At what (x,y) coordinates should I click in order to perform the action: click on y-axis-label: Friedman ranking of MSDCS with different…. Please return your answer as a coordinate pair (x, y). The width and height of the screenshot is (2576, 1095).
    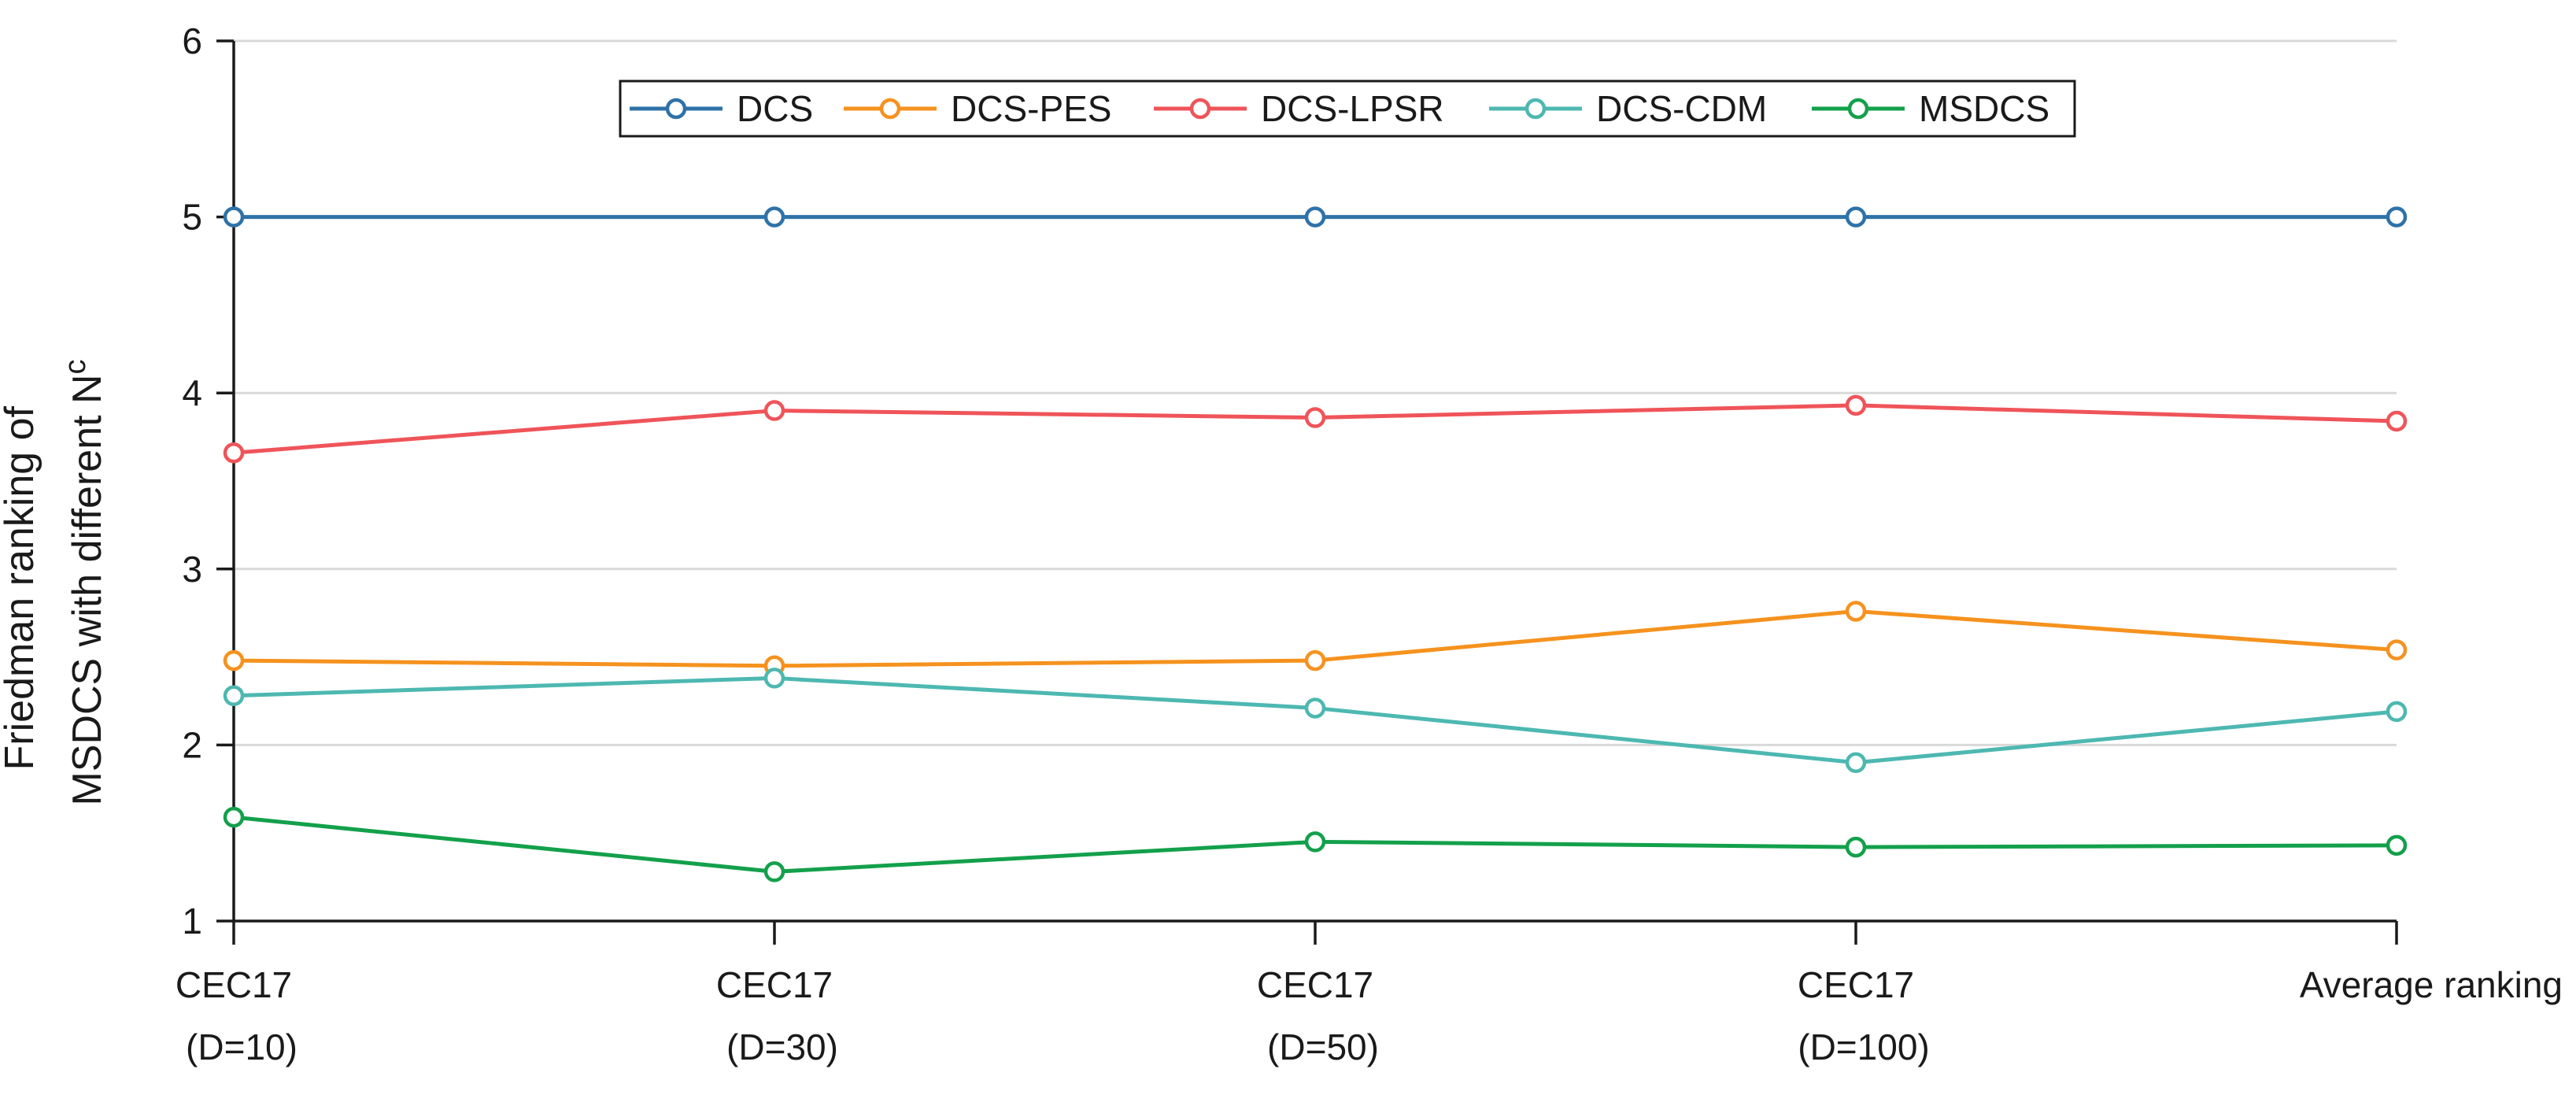
    Looking at the image, I should click on (55, 582).